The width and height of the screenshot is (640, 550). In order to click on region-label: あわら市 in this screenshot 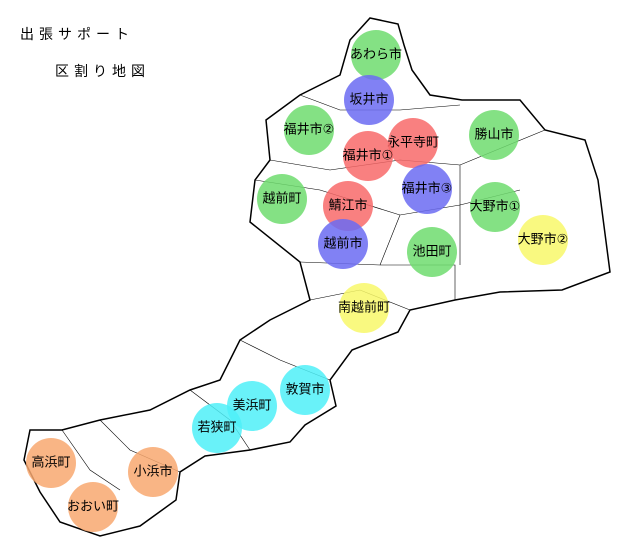, I will do `click(376, 55)`.